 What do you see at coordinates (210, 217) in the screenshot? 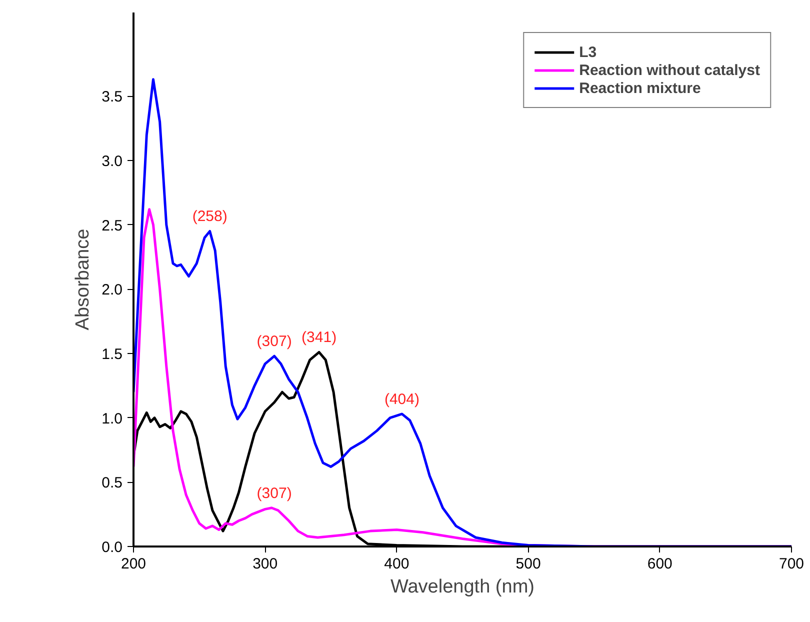
I see `annotation: (258)` at bounding box center [210, 217].